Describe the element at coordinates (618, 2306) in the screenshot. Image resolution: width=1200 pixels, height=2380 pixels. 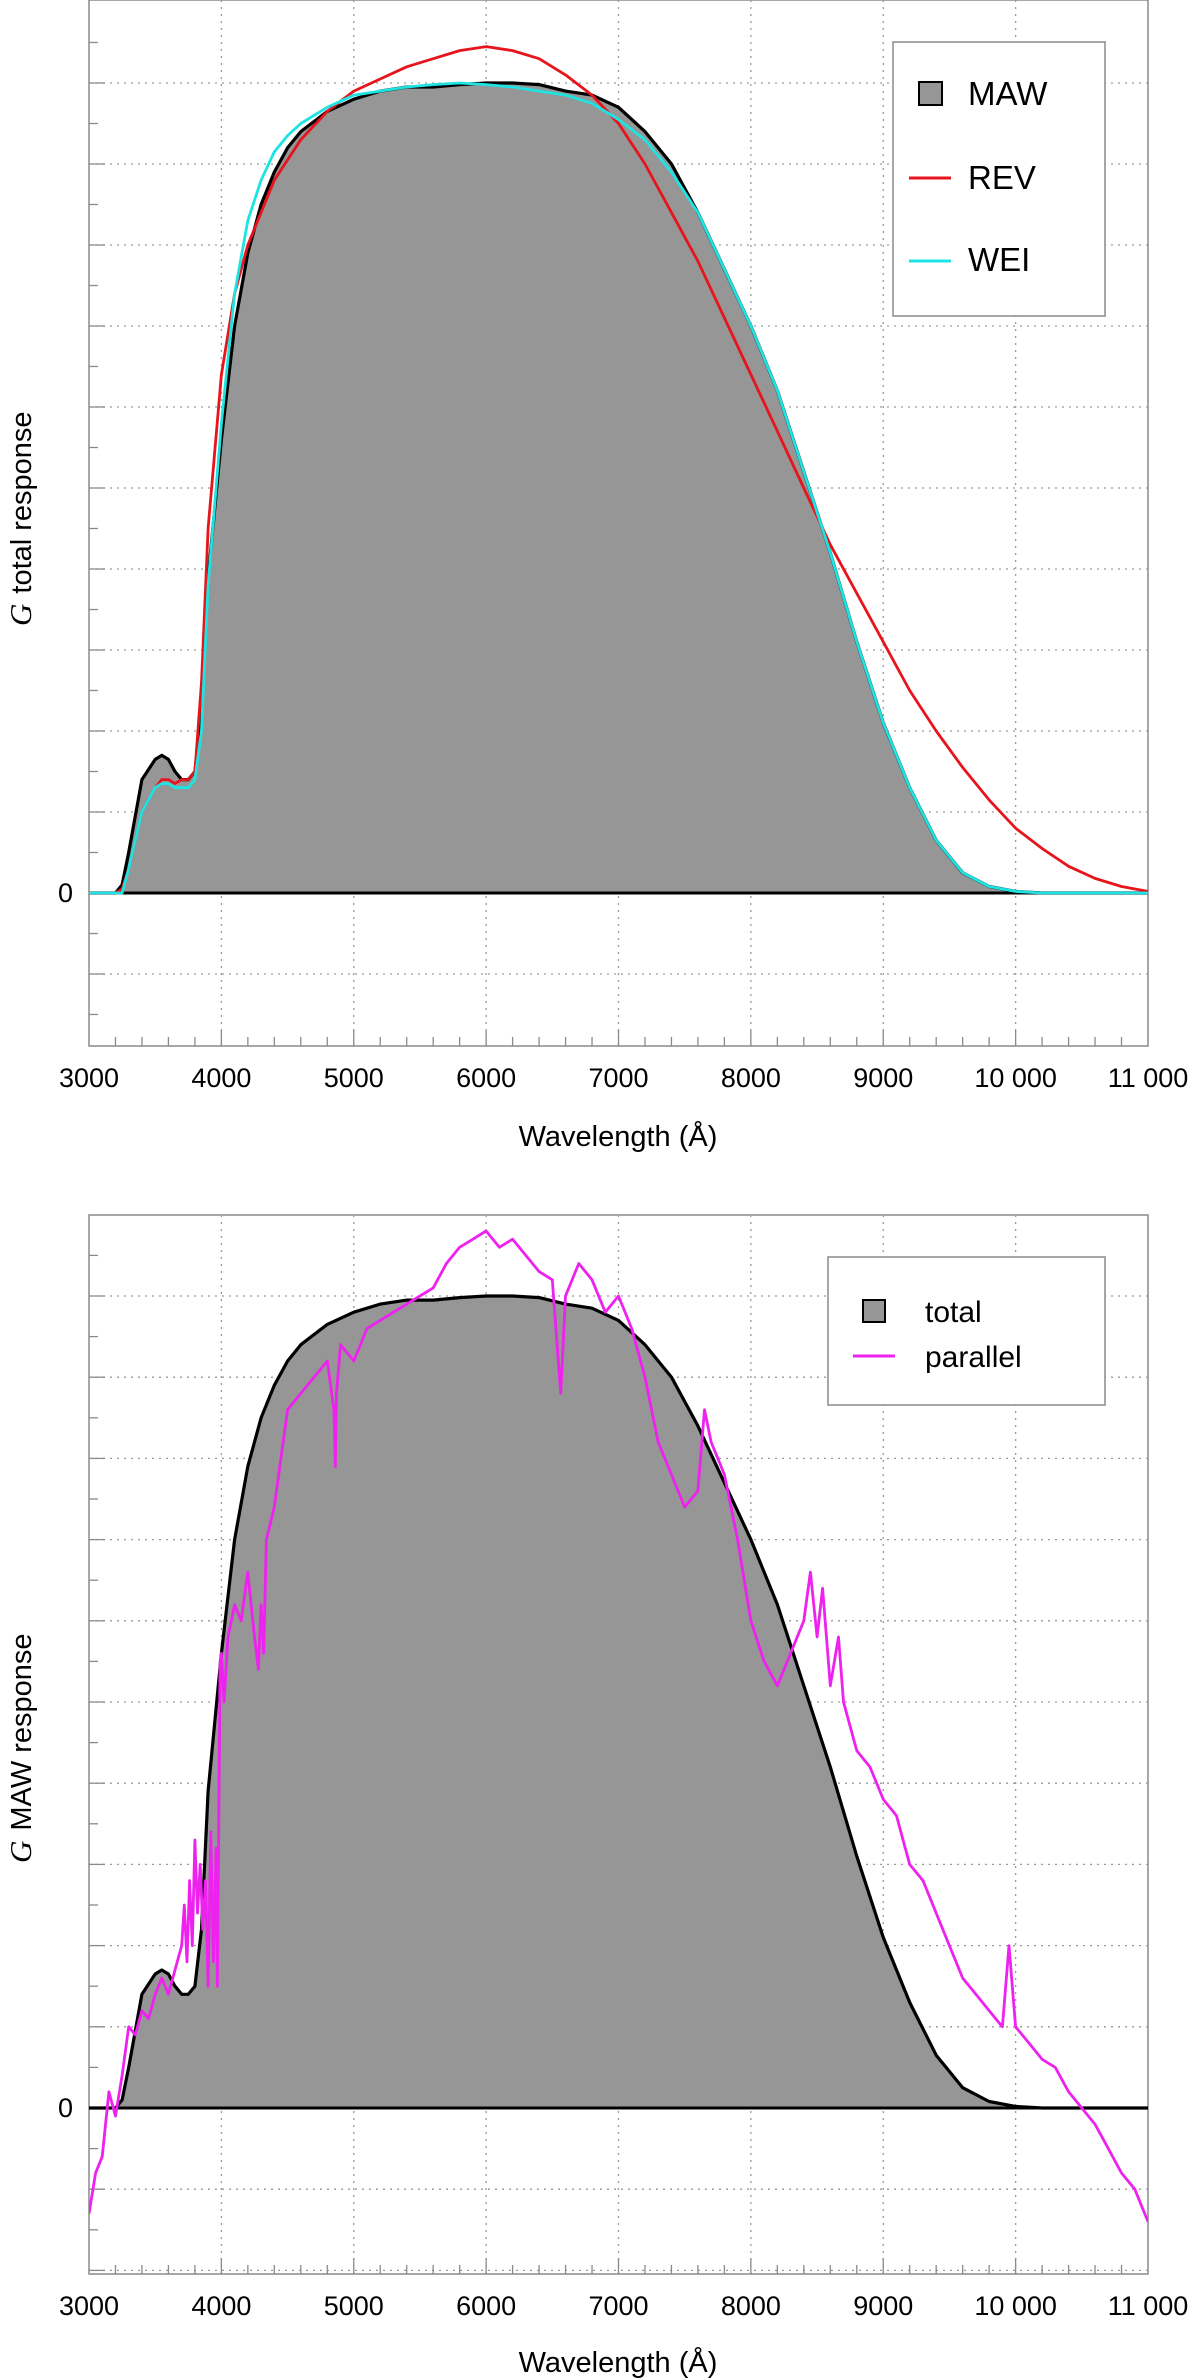
I see `bottom-x-tick-label: 7000` at that location.